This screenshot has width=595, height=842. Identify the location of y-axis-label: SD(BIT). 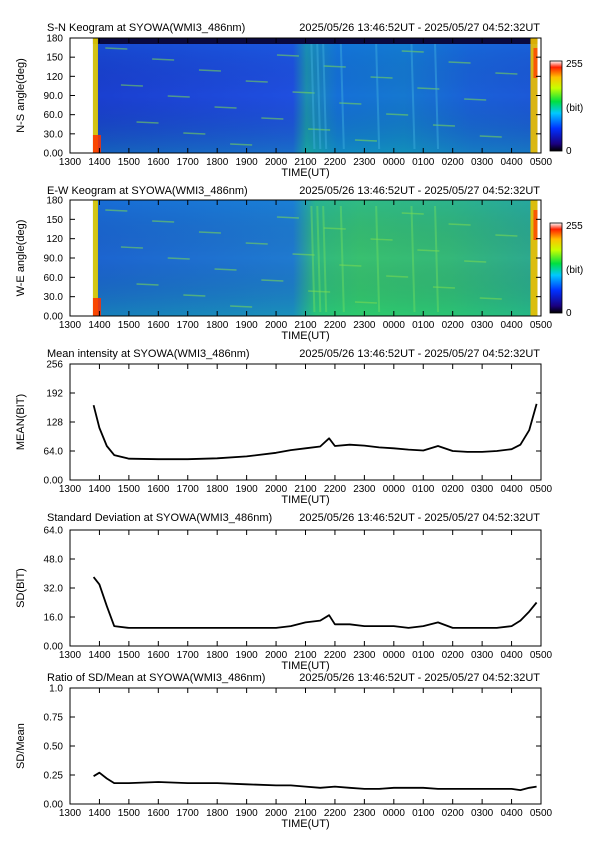
(21, 588).